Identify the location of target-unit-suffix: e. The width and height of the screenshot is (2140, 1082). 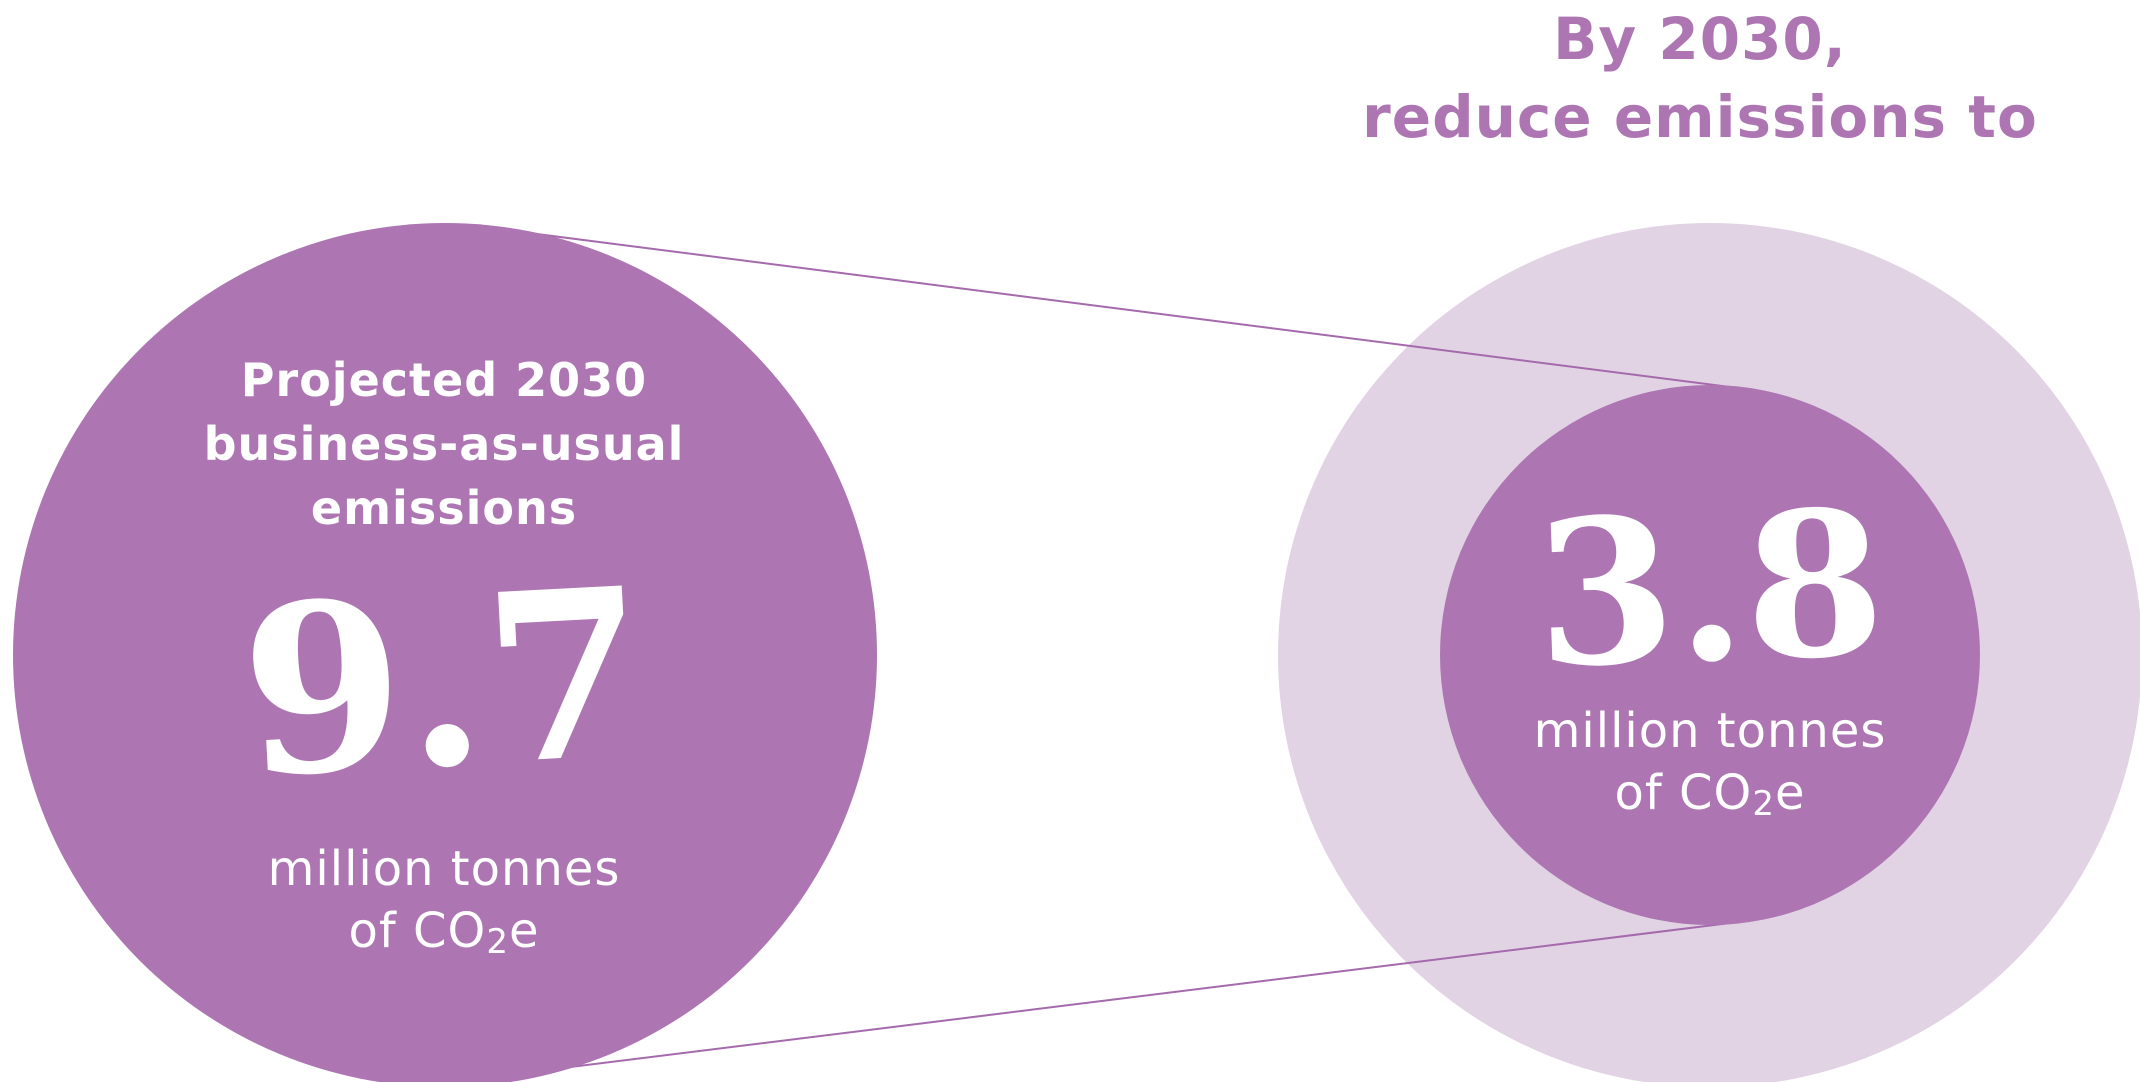
(1790, 793).